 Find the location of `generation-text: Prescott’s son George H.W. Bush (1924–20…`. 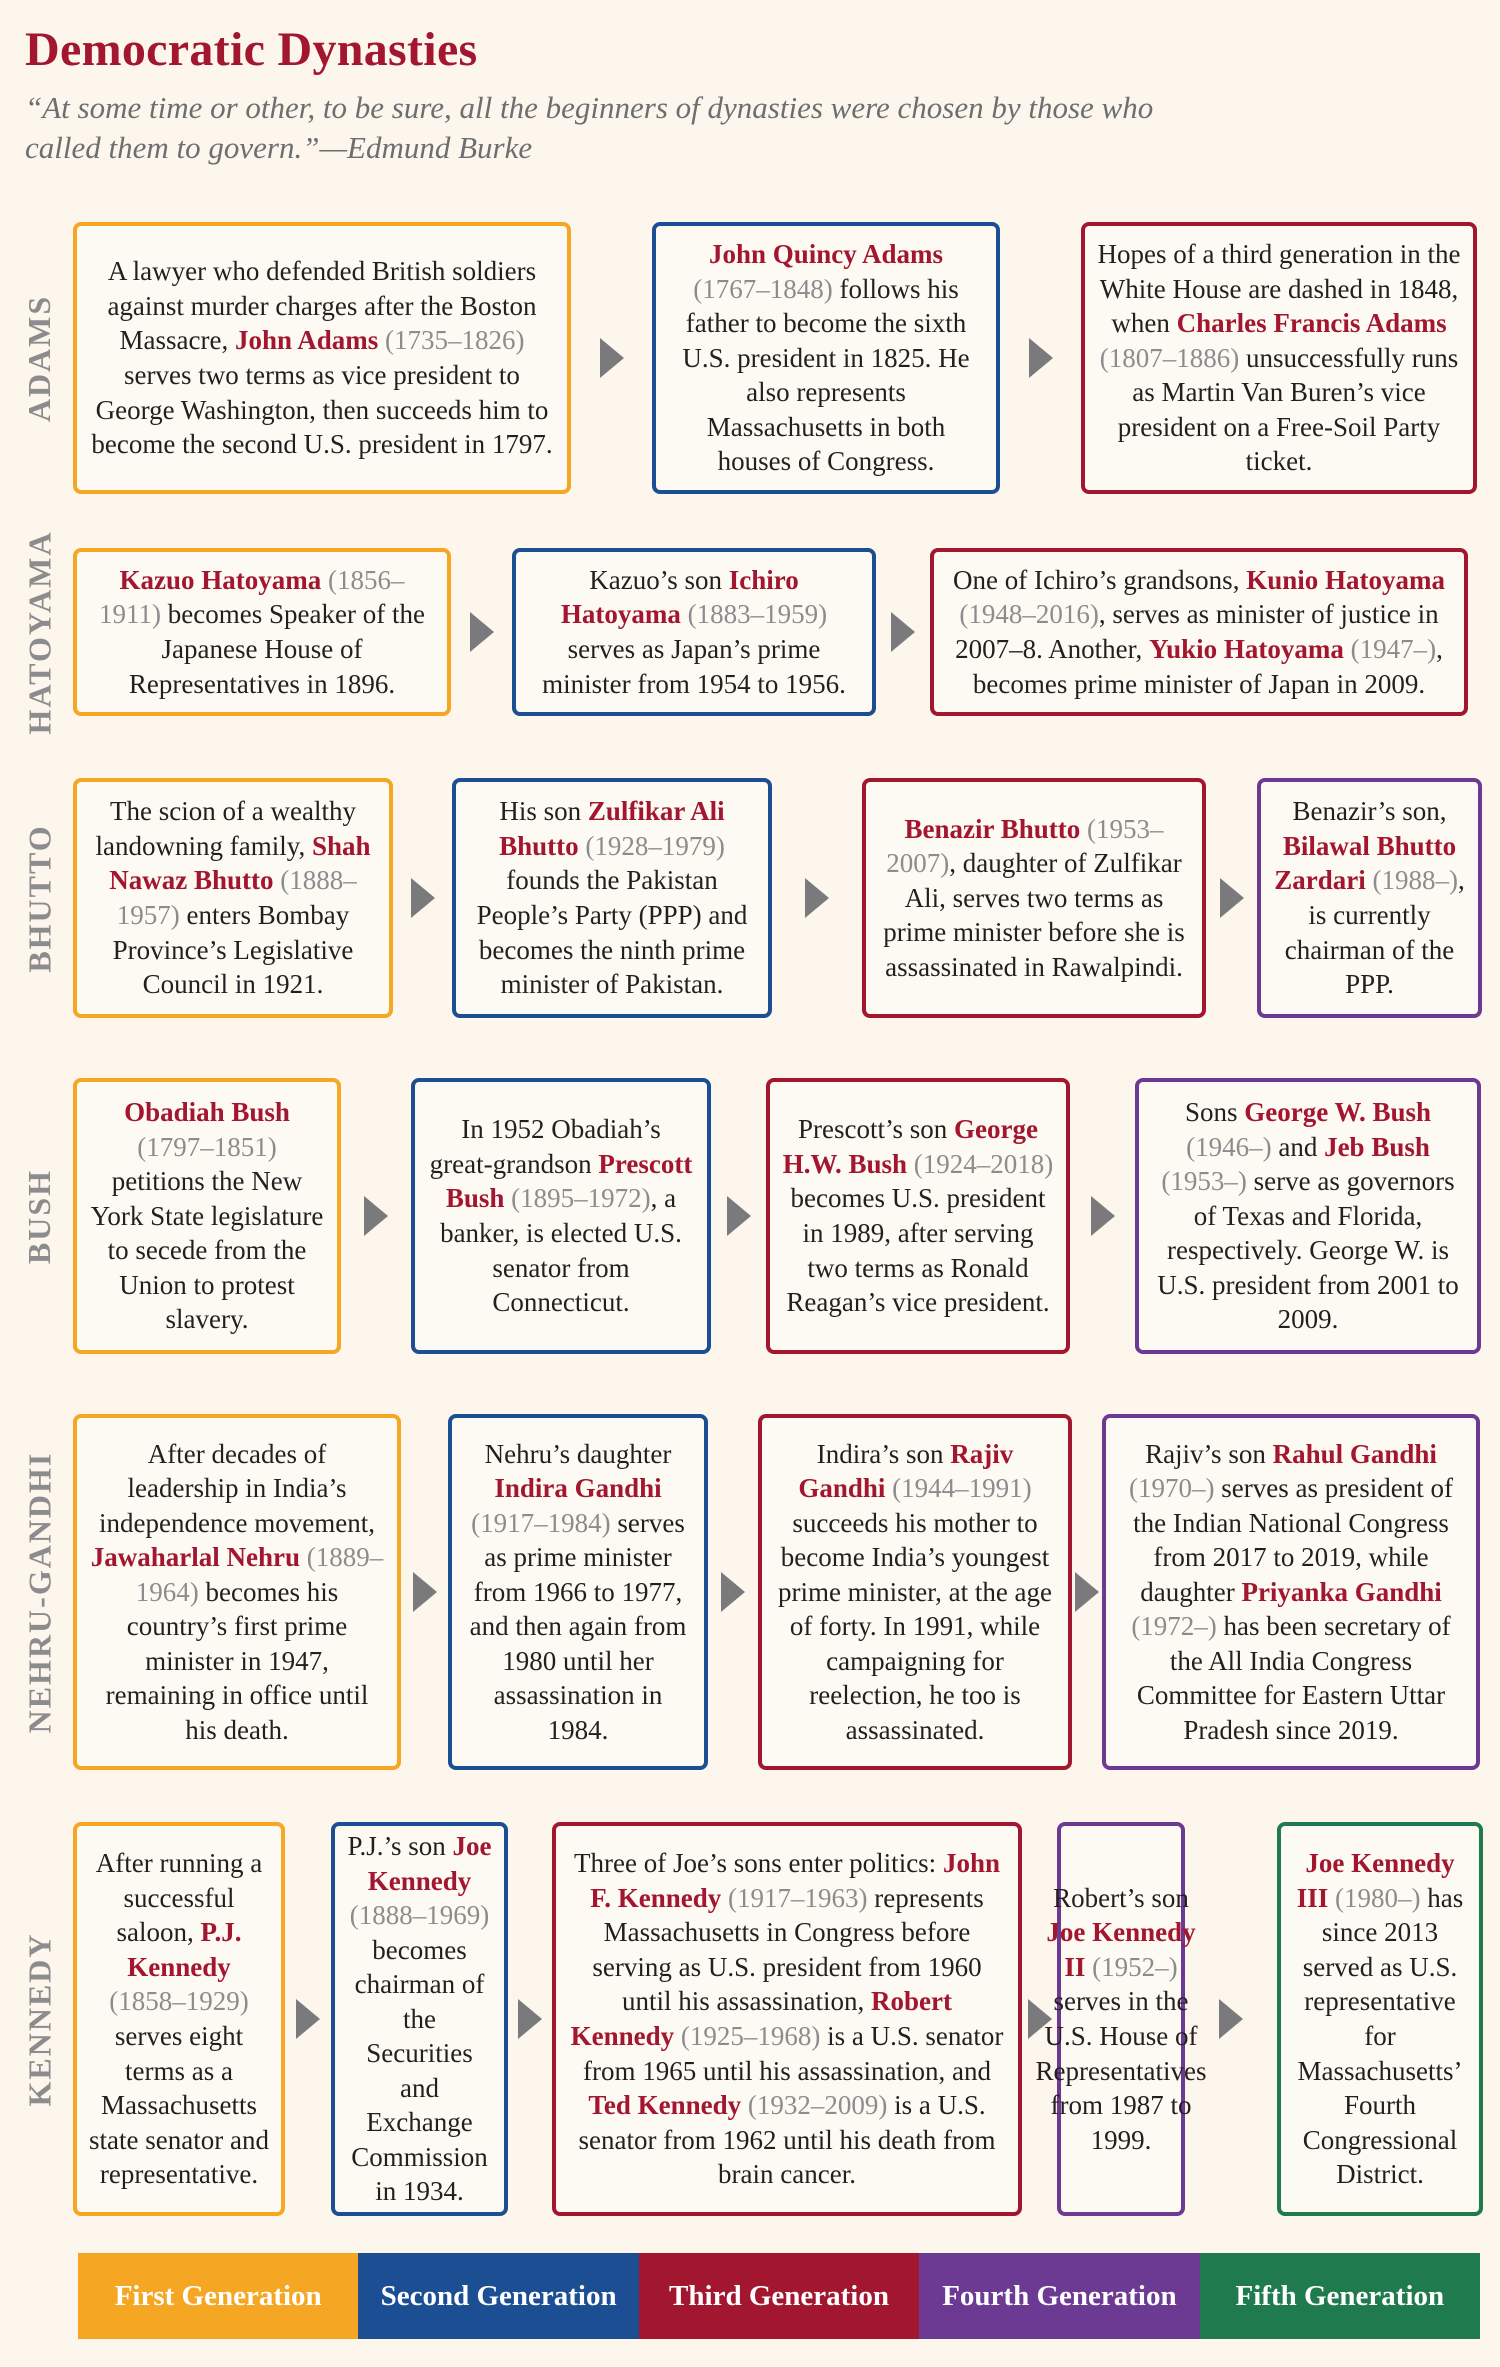

generation-text: Prescott’s son George H.W. Bush (1924–20… is located at coordinates (918, 1215).